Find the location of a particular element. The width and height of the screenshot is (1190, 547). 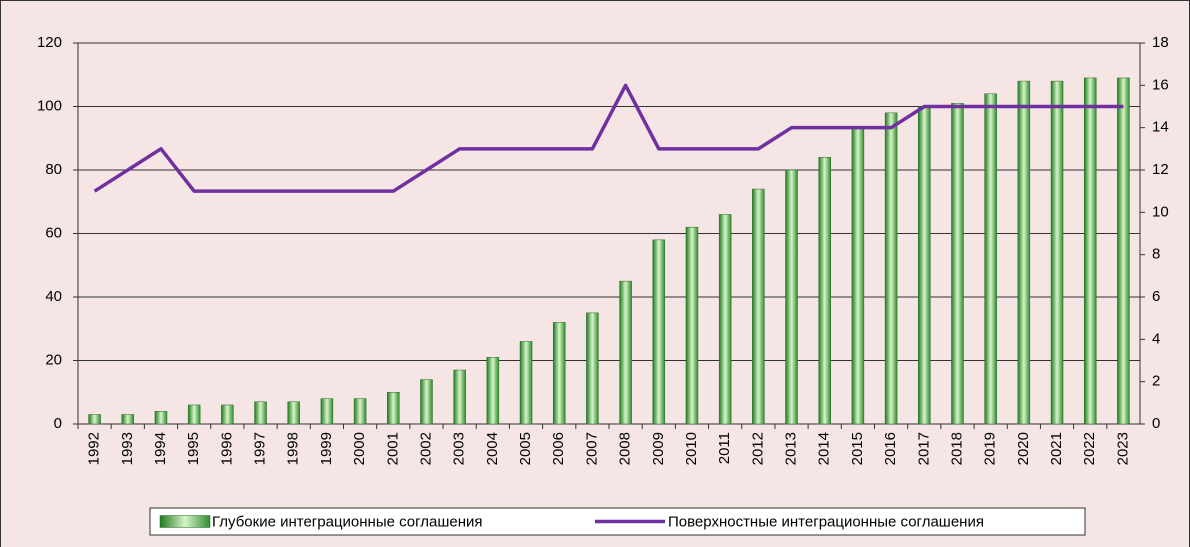

x-tick-label: 2005 is located at coordinates (525, 448).